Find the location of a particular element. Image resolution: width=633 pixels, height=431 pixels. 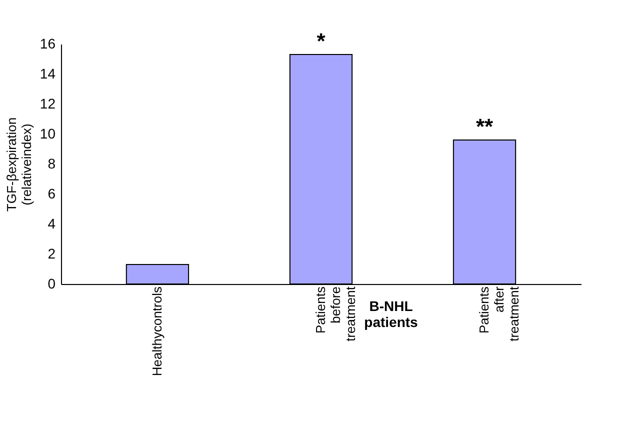

y-tick-label: 14 is located at coordinates (48, 74).